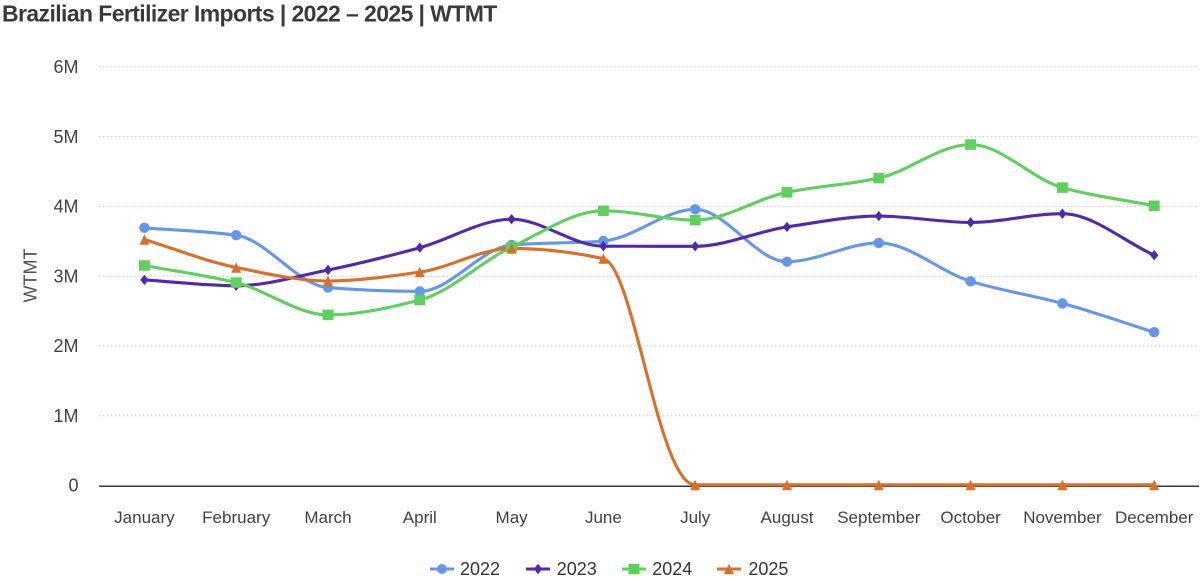 The image size is (1200, 582). Describe the element at coordinates (603, 517) in the screenshot. I see `svg-text: June` at that location.